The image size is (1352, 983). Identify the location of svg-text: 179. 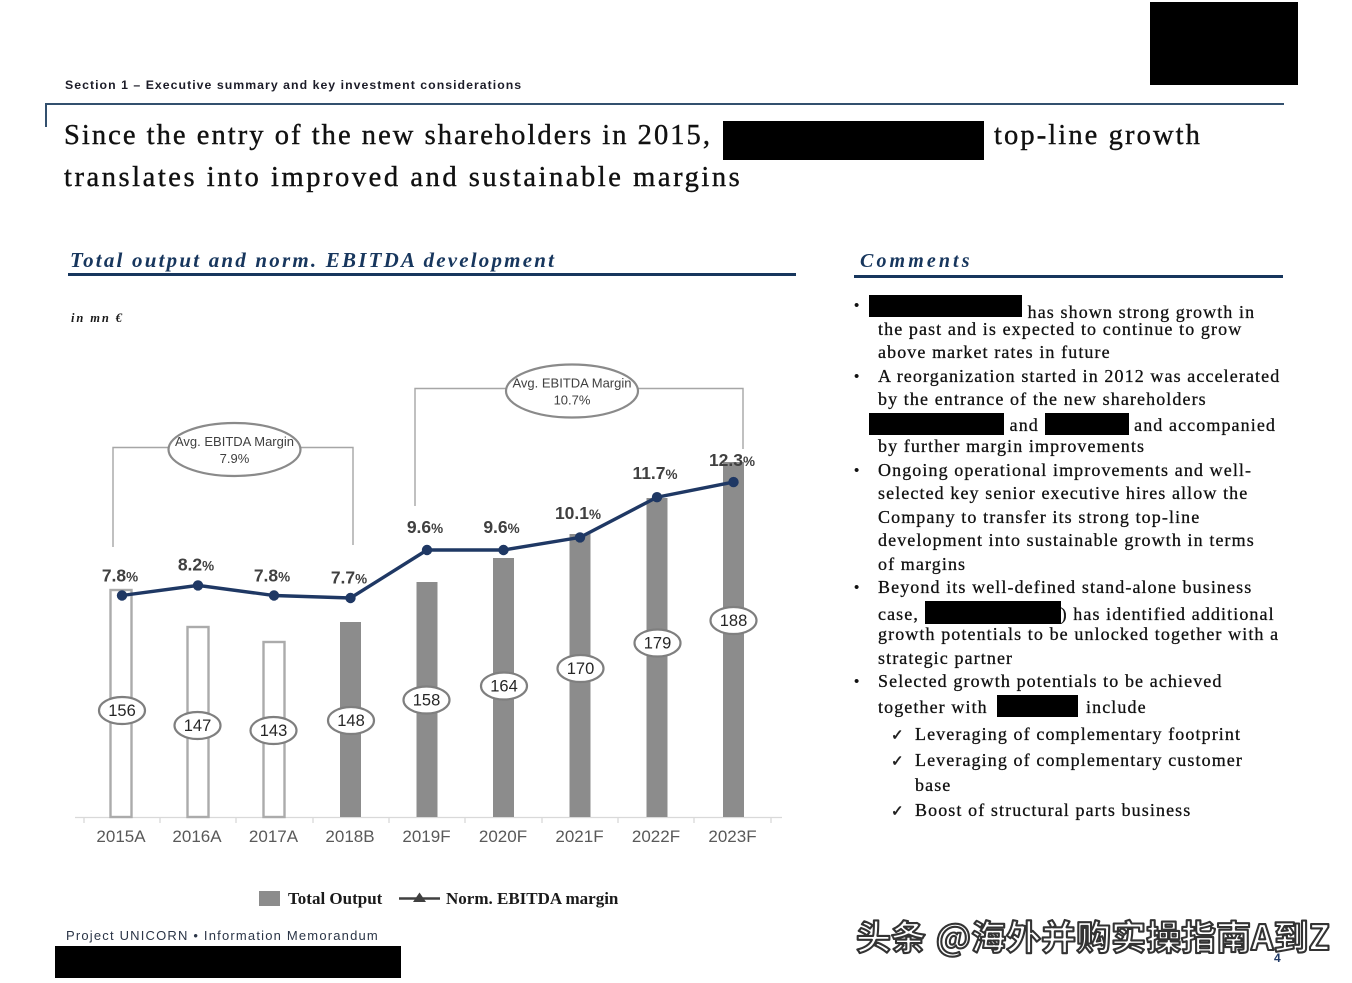
(658, 644).